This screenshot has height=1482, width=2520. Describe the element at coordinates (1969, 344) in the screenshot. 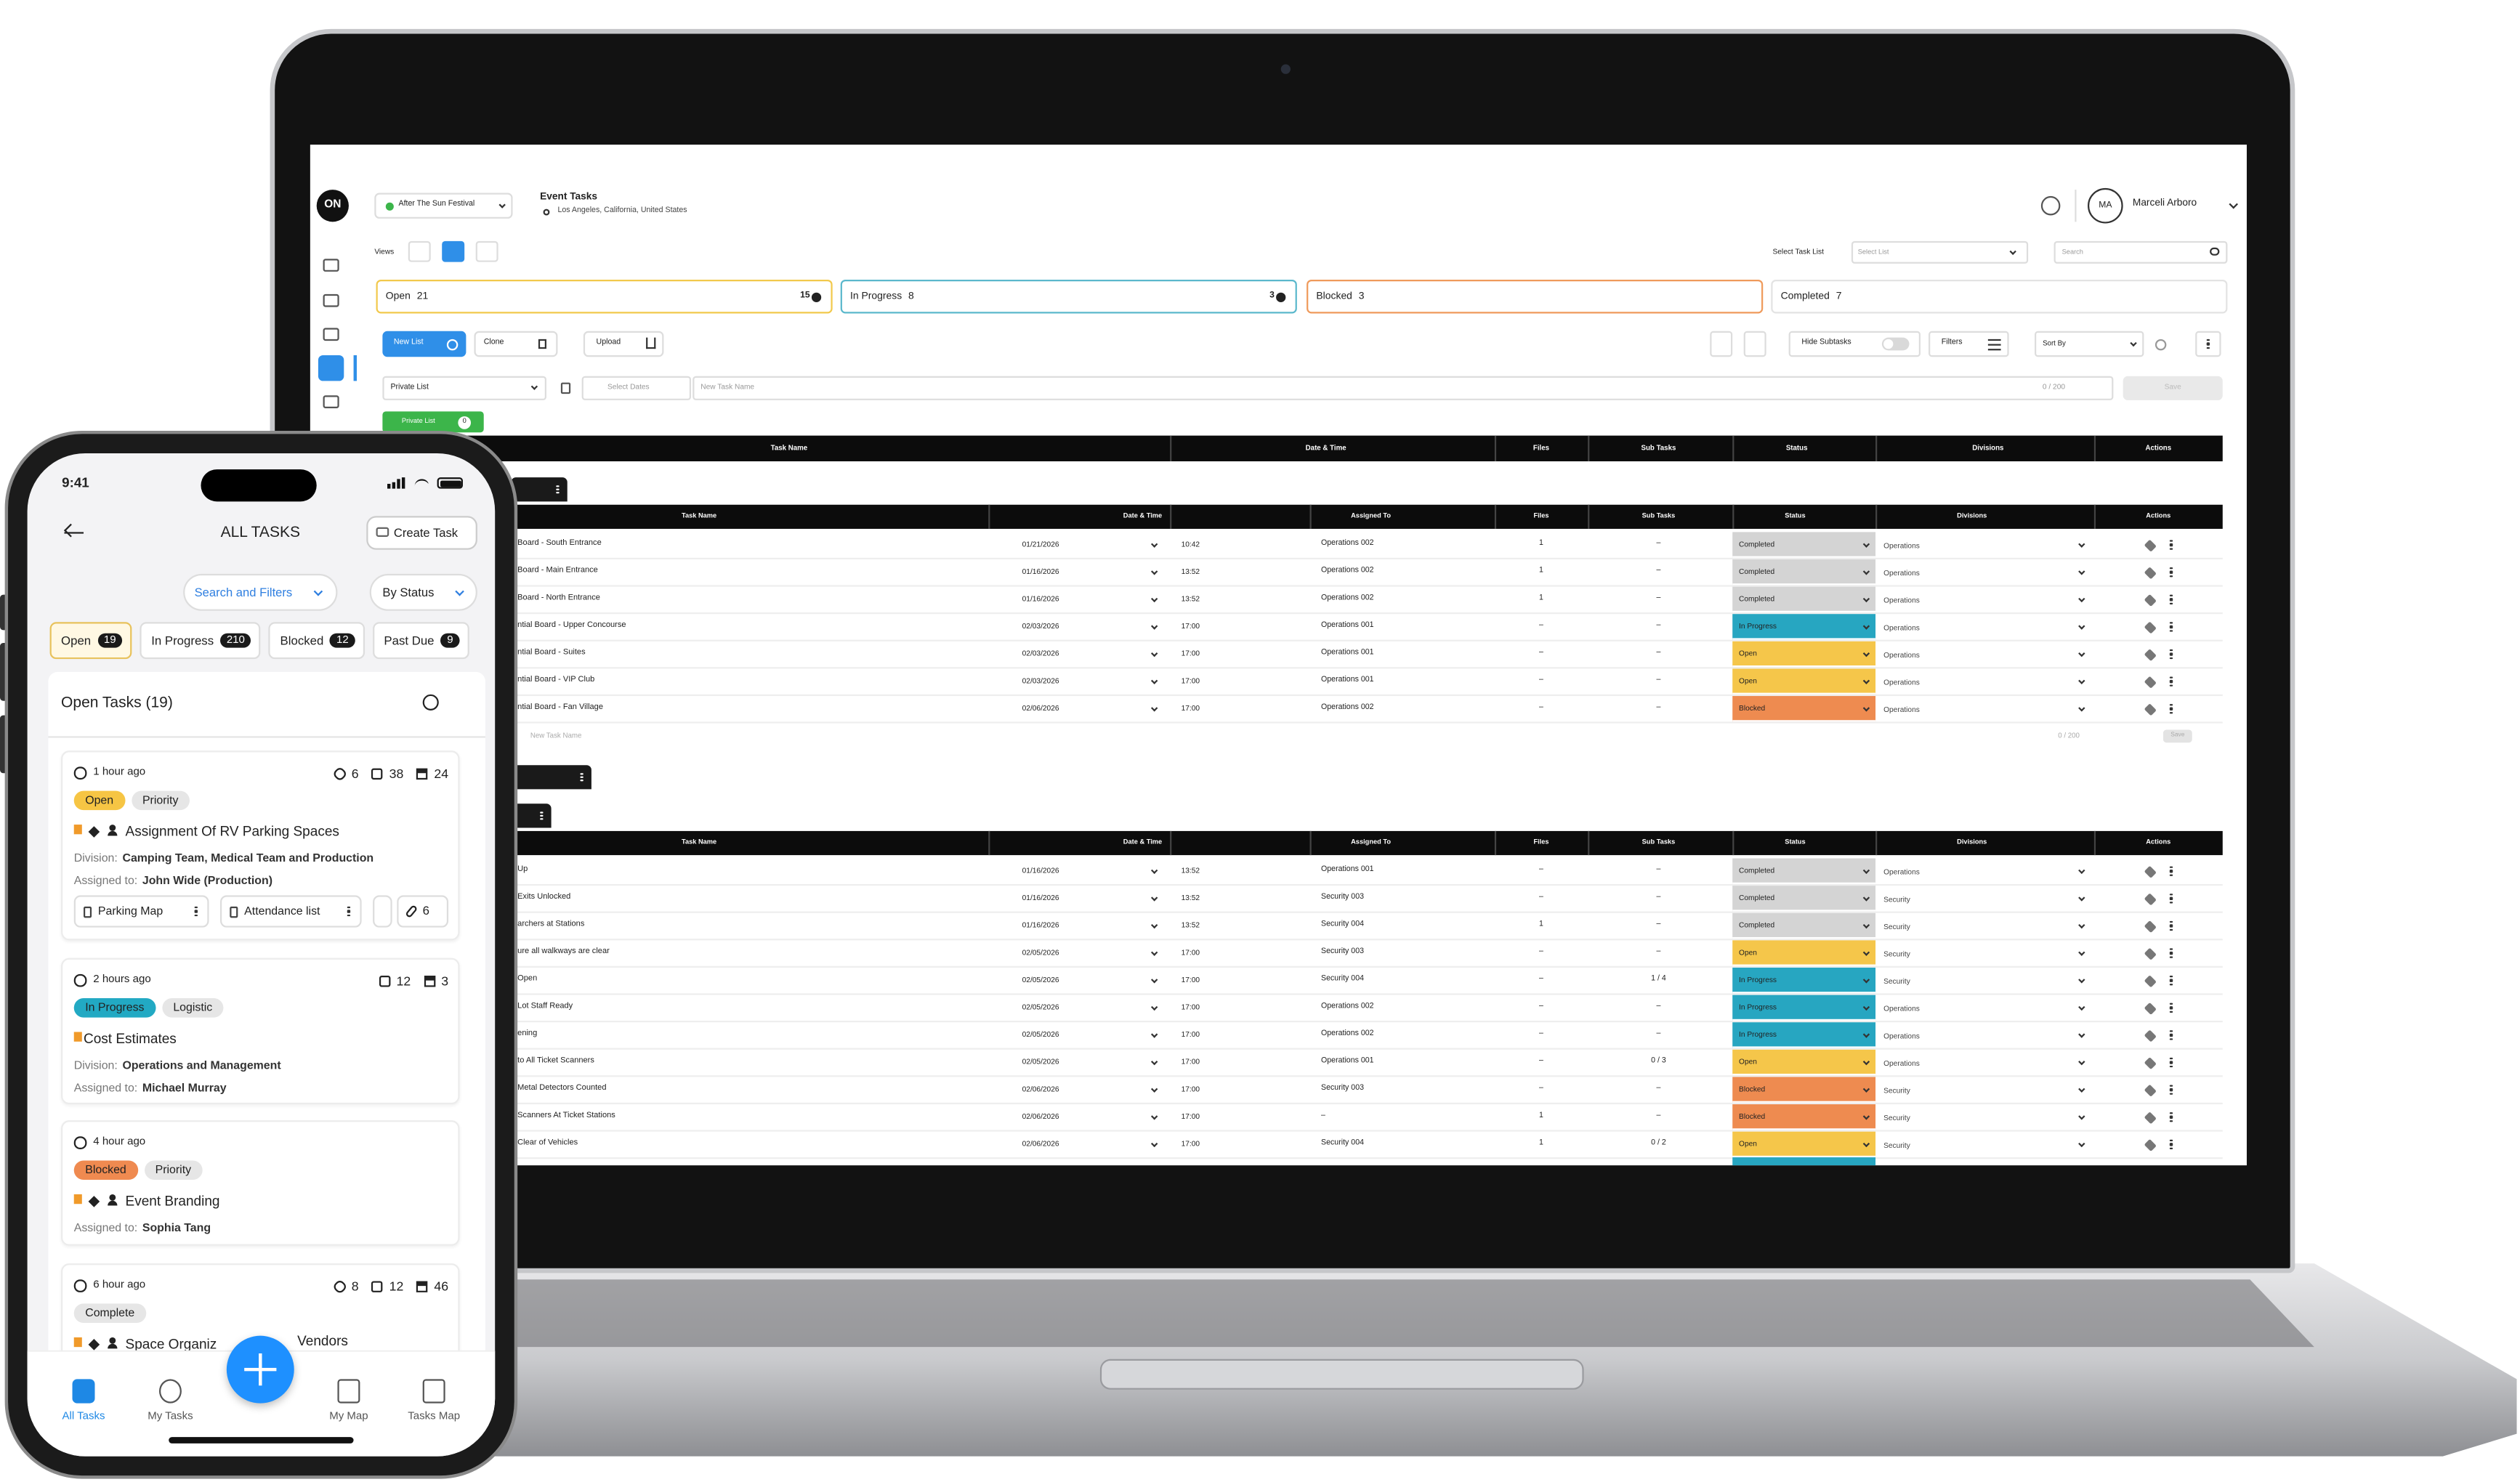

I see `filters-button` at that location.